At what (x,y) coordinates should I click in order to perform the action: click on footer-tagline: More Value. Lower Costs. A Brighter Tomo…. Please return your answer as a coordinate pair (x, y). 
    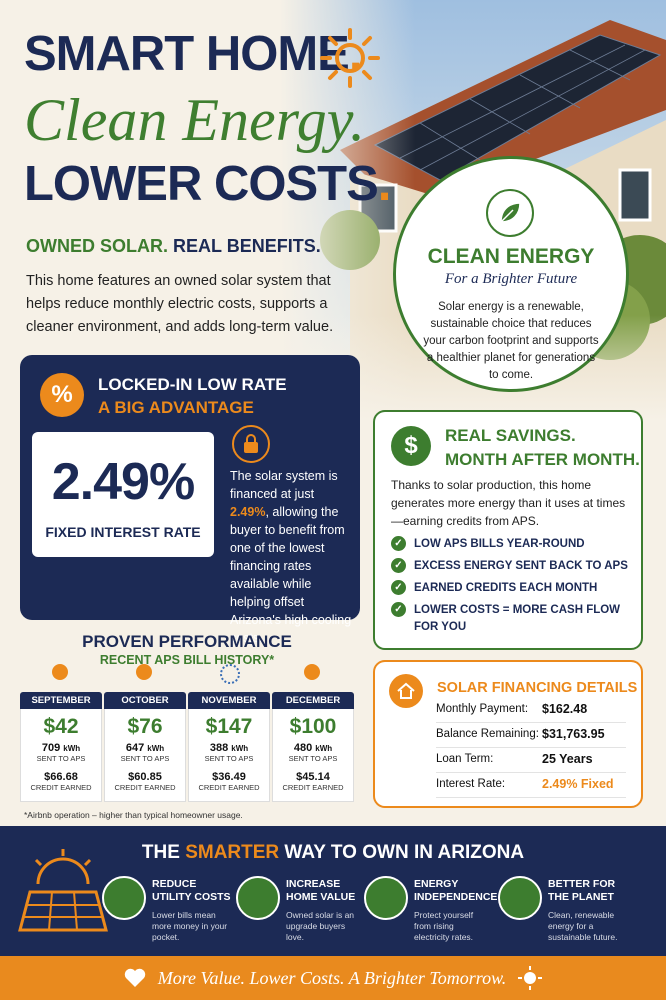
    Looking at the image, I should click on (332, 977).